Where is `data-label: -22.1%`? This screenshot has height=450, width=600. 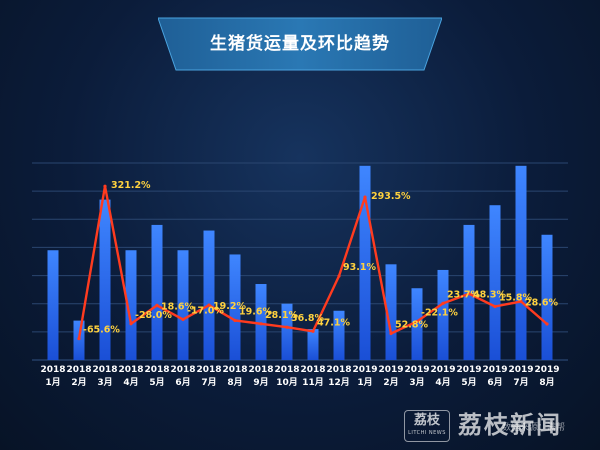 data-label: -22.1% is located at coordinates (439, 312).